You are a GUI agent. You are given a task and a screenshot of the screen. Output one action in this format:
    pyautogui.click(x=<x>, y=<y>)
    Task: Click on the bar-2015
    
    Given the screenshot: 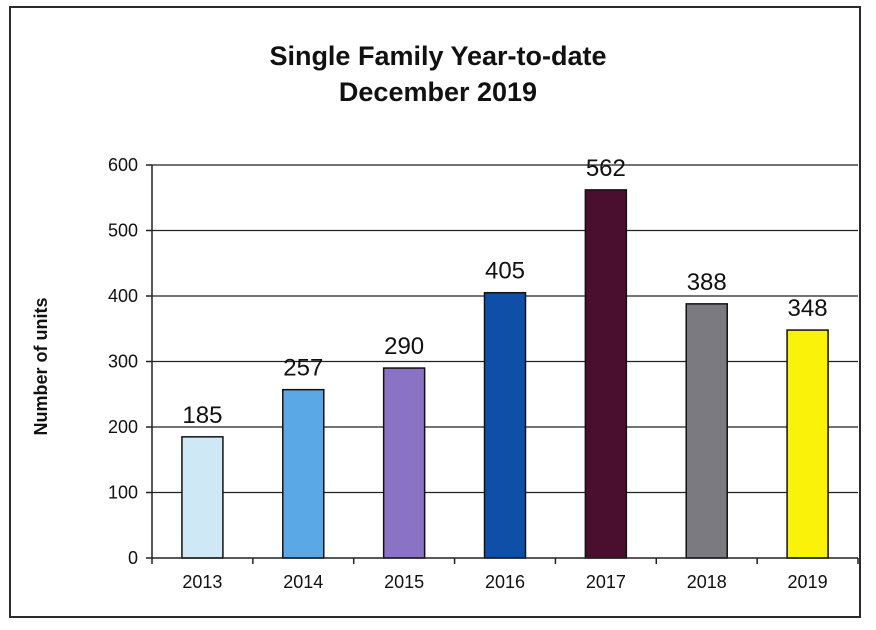 What is the action you would take?
    pyautogui.click(x=404, y=463)
    